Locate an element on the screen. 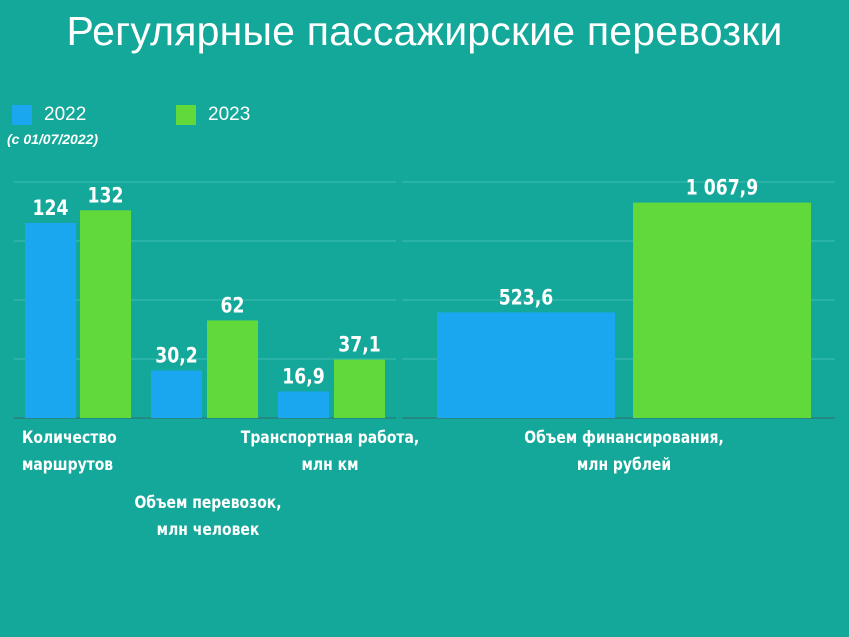 This screenshot has height=637, width=849. category-label-line: Объем перевозок, is located at coordinates (208, 503).